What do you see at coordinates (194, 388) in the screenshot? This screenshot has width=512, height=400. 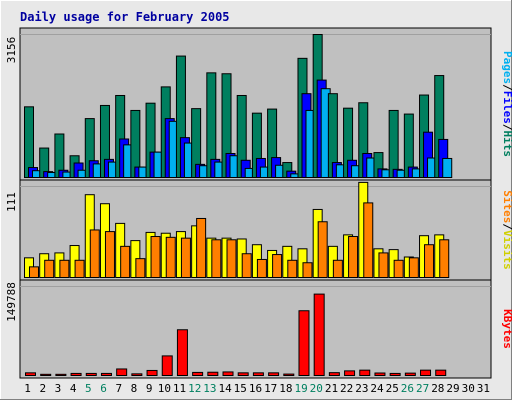 I see `x-tick-label: 12` at bounding box center [194, 388].